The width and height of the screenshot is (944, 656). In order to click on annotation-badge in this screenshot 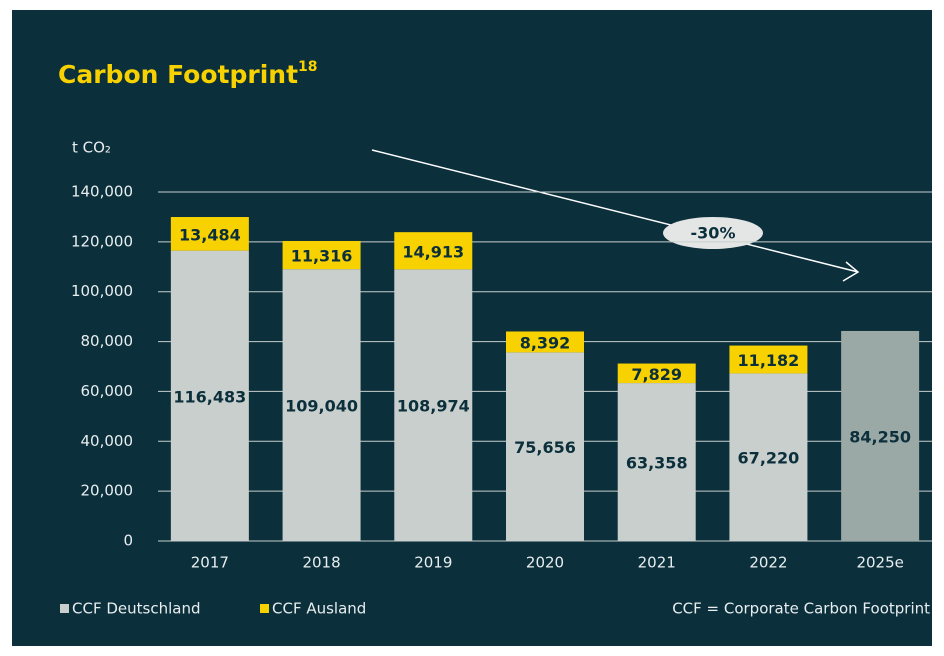, I will do `click(713, 233)`.